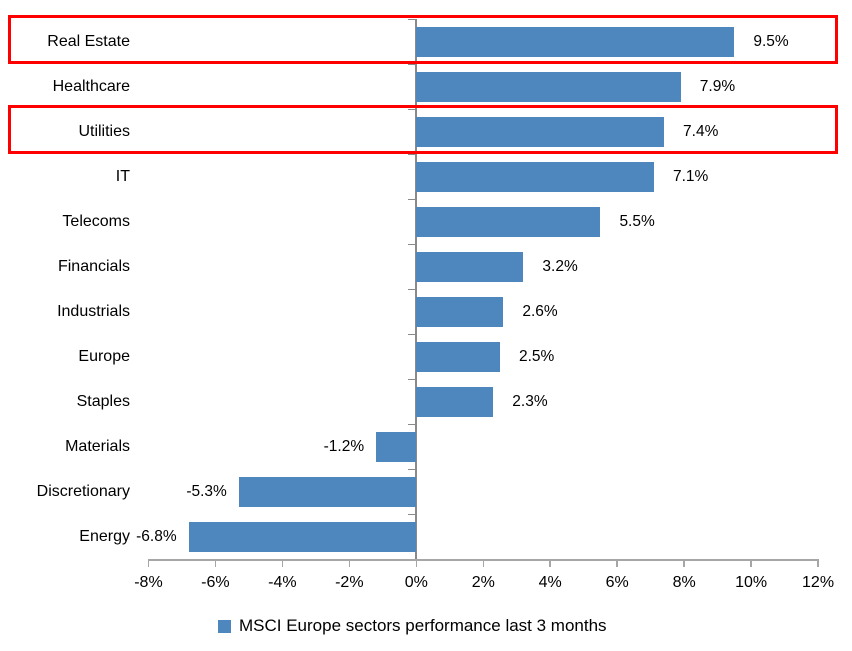  I want to click on value-label: -6.8%, so click(156, 536).